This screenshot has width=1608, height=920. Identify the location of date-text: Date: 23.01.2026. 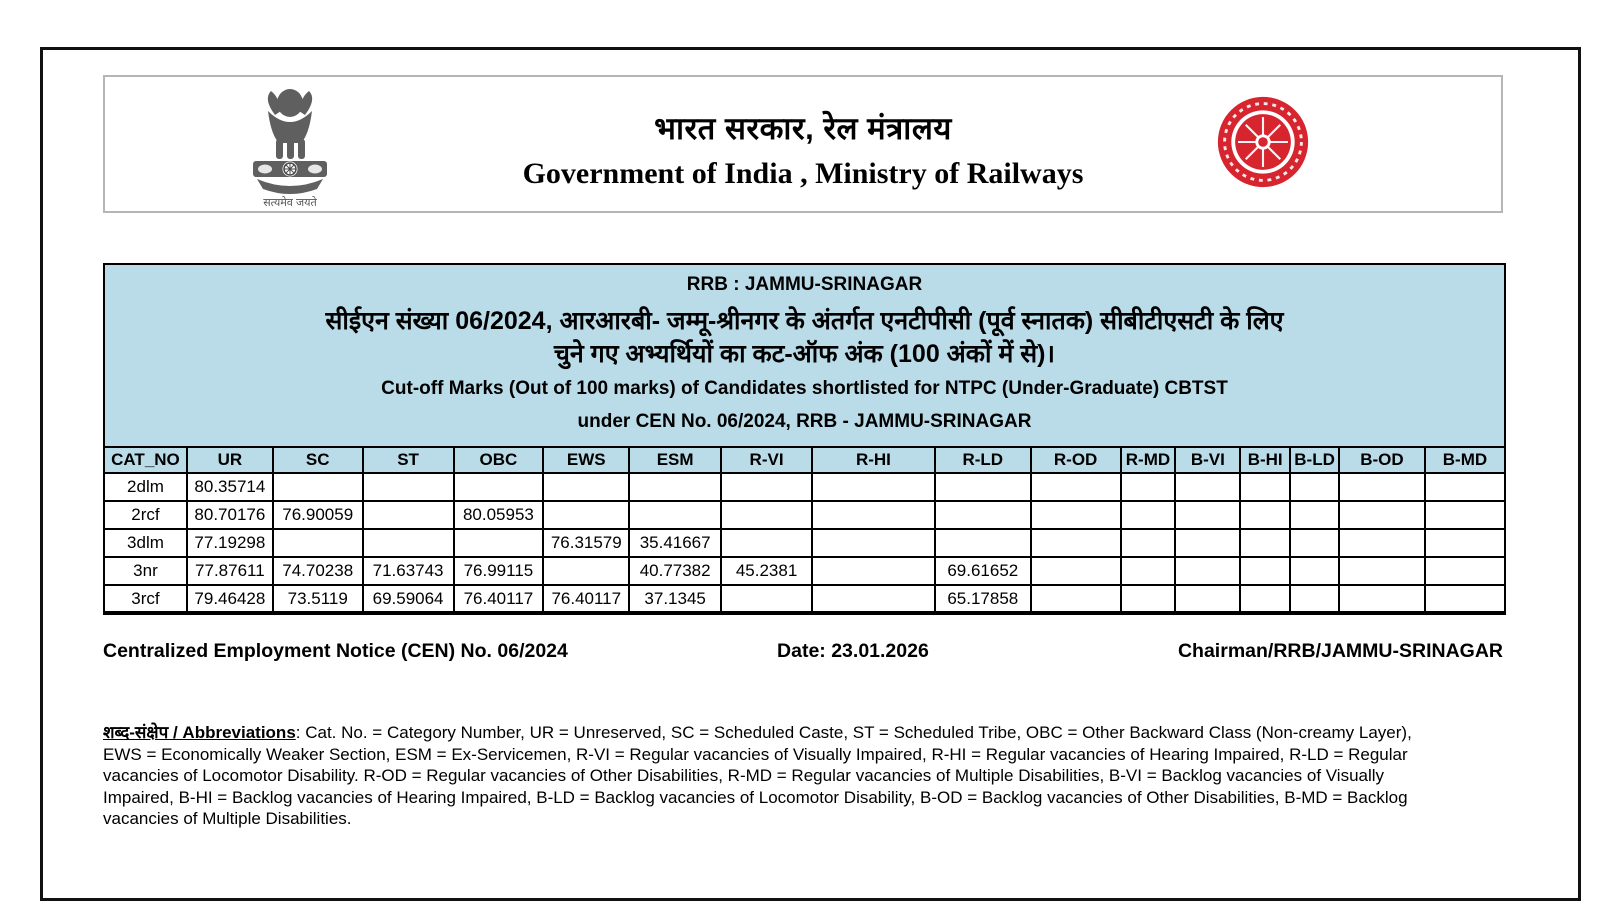
(853, 651).